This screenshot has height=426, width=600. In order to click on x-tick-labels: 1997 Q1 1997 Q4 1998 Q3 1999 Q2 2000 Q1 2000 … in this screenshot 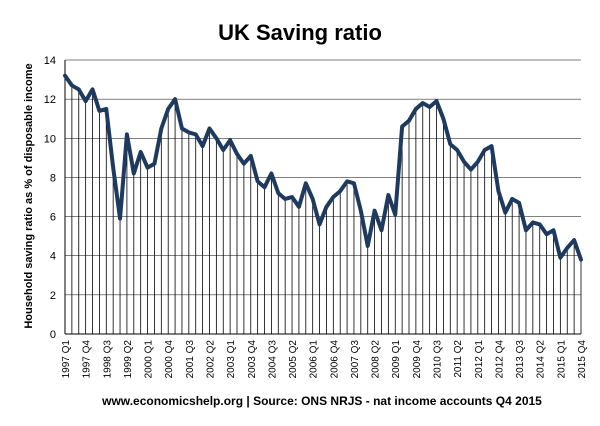, I will do `click(324, 359)`.